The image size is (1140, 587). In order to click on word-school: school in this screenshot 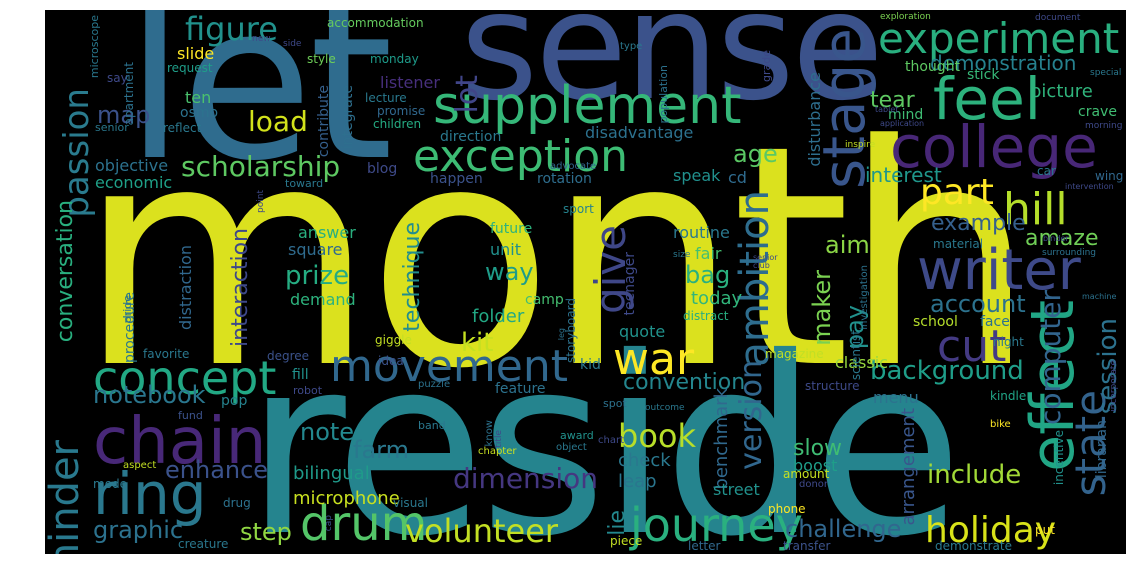, I will do `click(935, 322)`.